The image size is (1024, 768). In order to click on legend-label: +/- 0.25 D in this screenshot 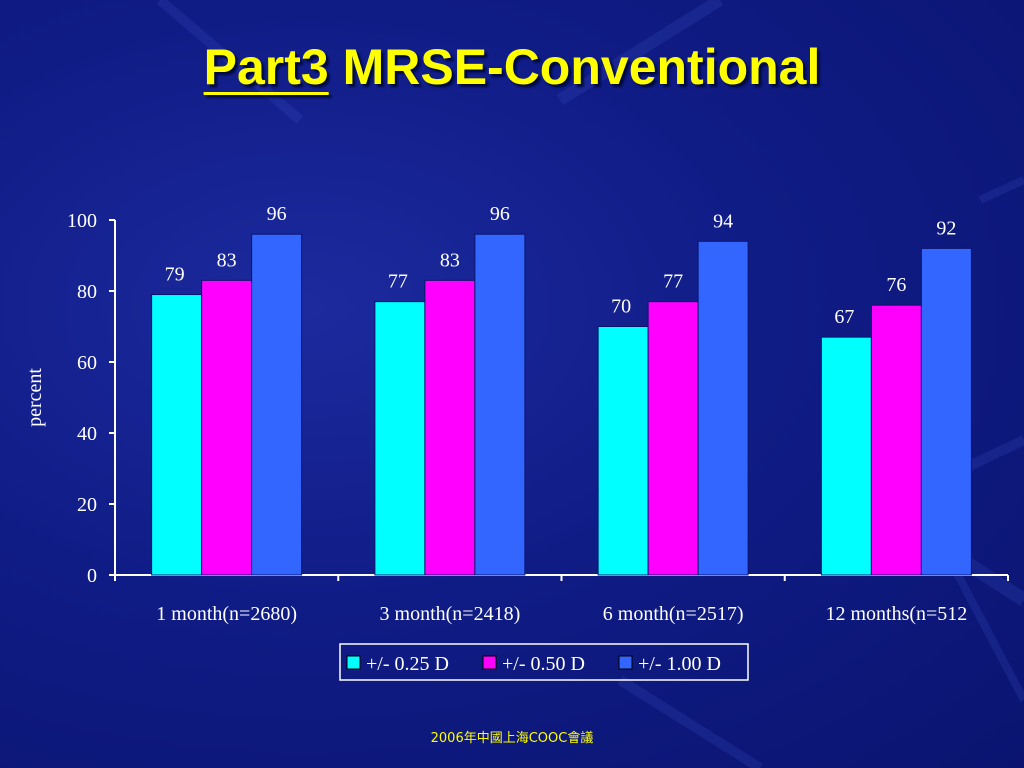, I will do `click(407, 664)`.